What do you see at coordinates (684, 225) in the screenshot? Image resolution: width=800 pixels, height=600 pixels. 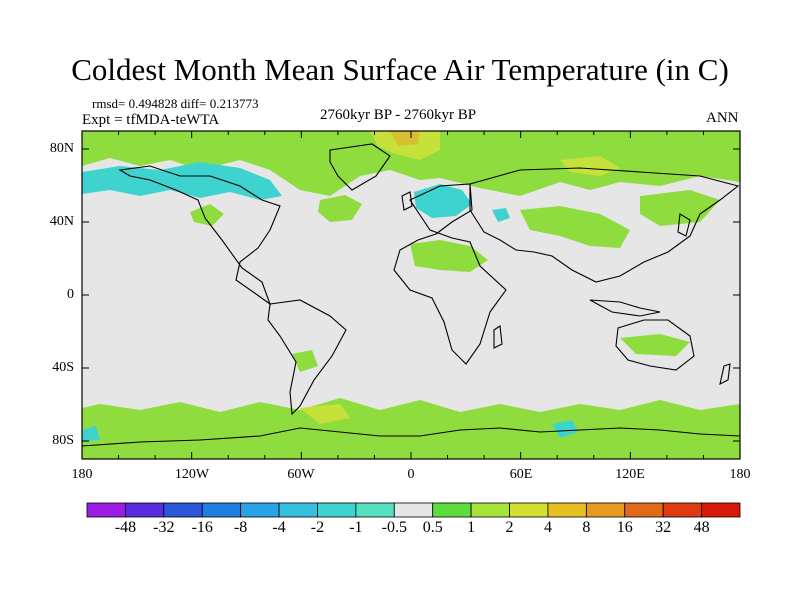 I see `japan-coast` at bounding box center [684, 225].